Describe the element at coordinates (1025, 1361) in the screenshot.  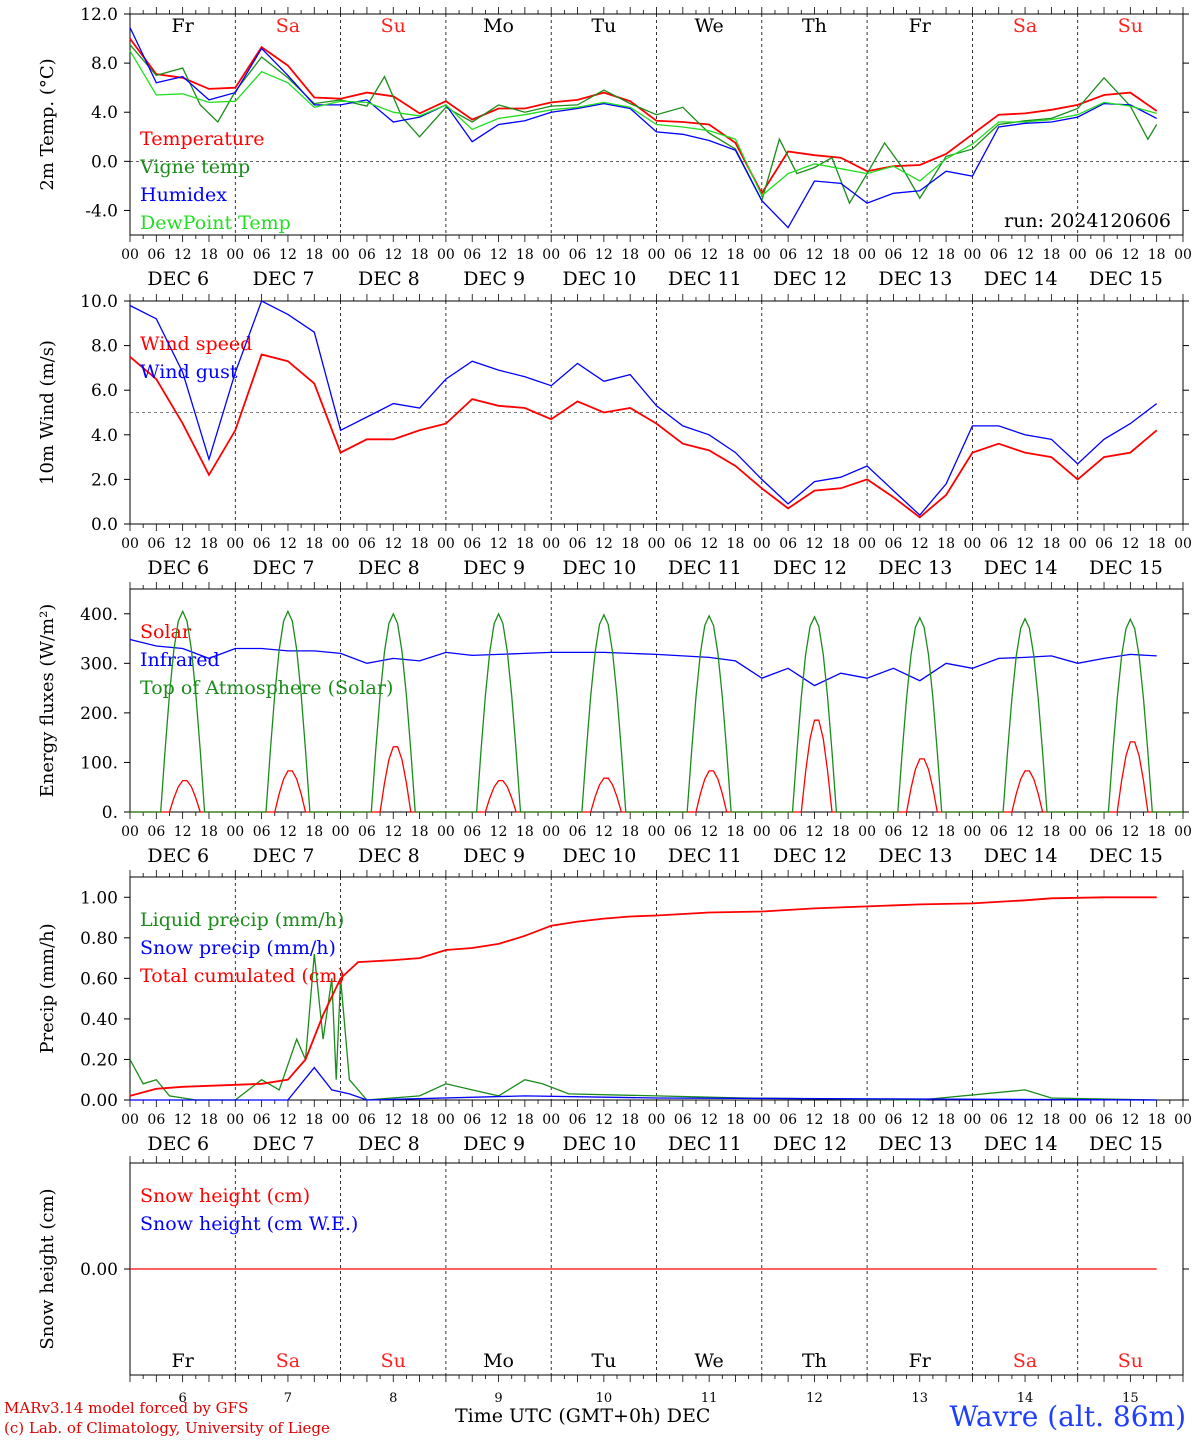
I see `weekday-label: Sa` at that location.